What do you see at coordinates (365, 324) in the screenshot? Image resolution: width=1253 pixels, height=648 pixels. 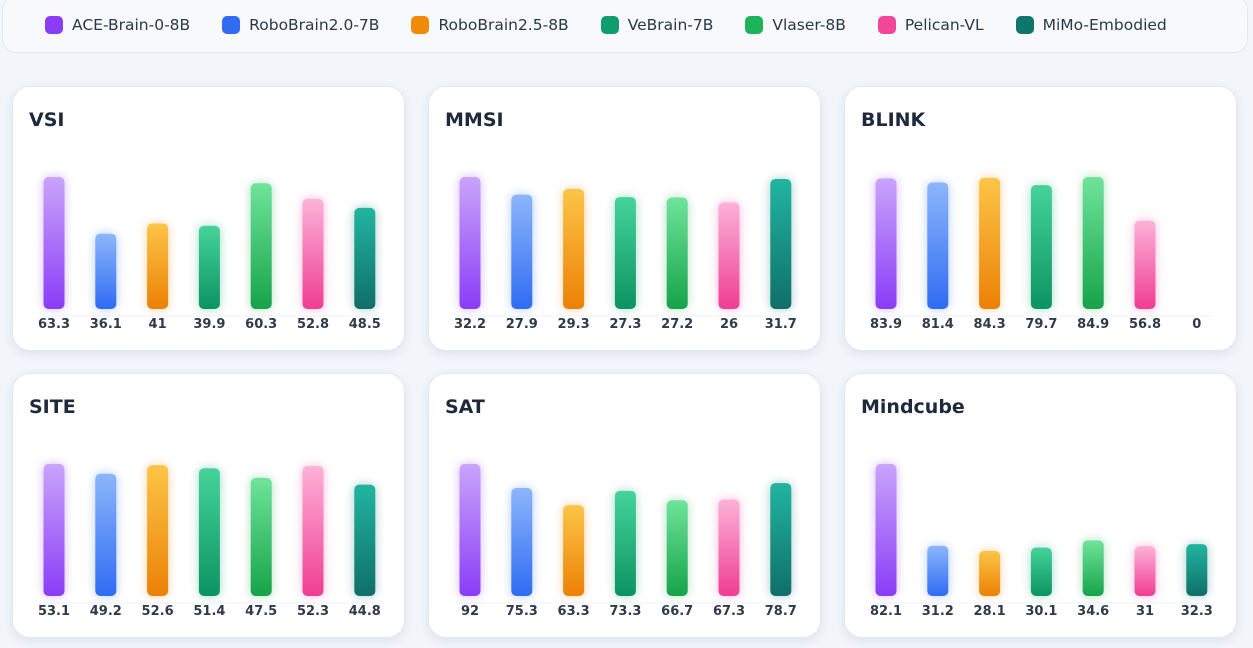 I see `data-label: 48.5` at bounding box center [365, 324].